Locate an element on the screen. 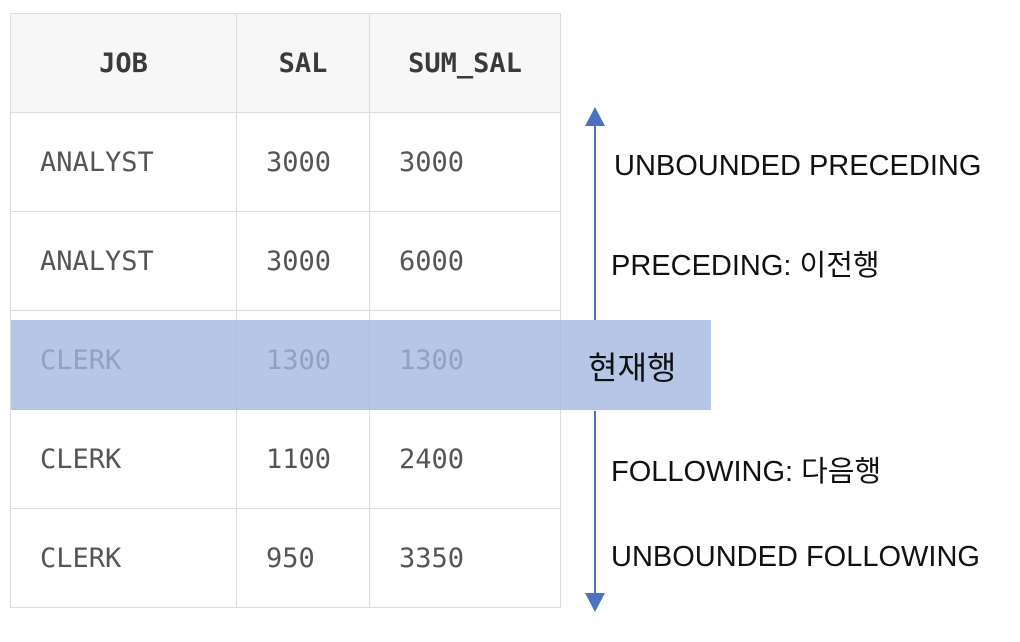  label-unbounded-preceding: UNBOUNDED PRECEDING is located at coordinates (798, 166).